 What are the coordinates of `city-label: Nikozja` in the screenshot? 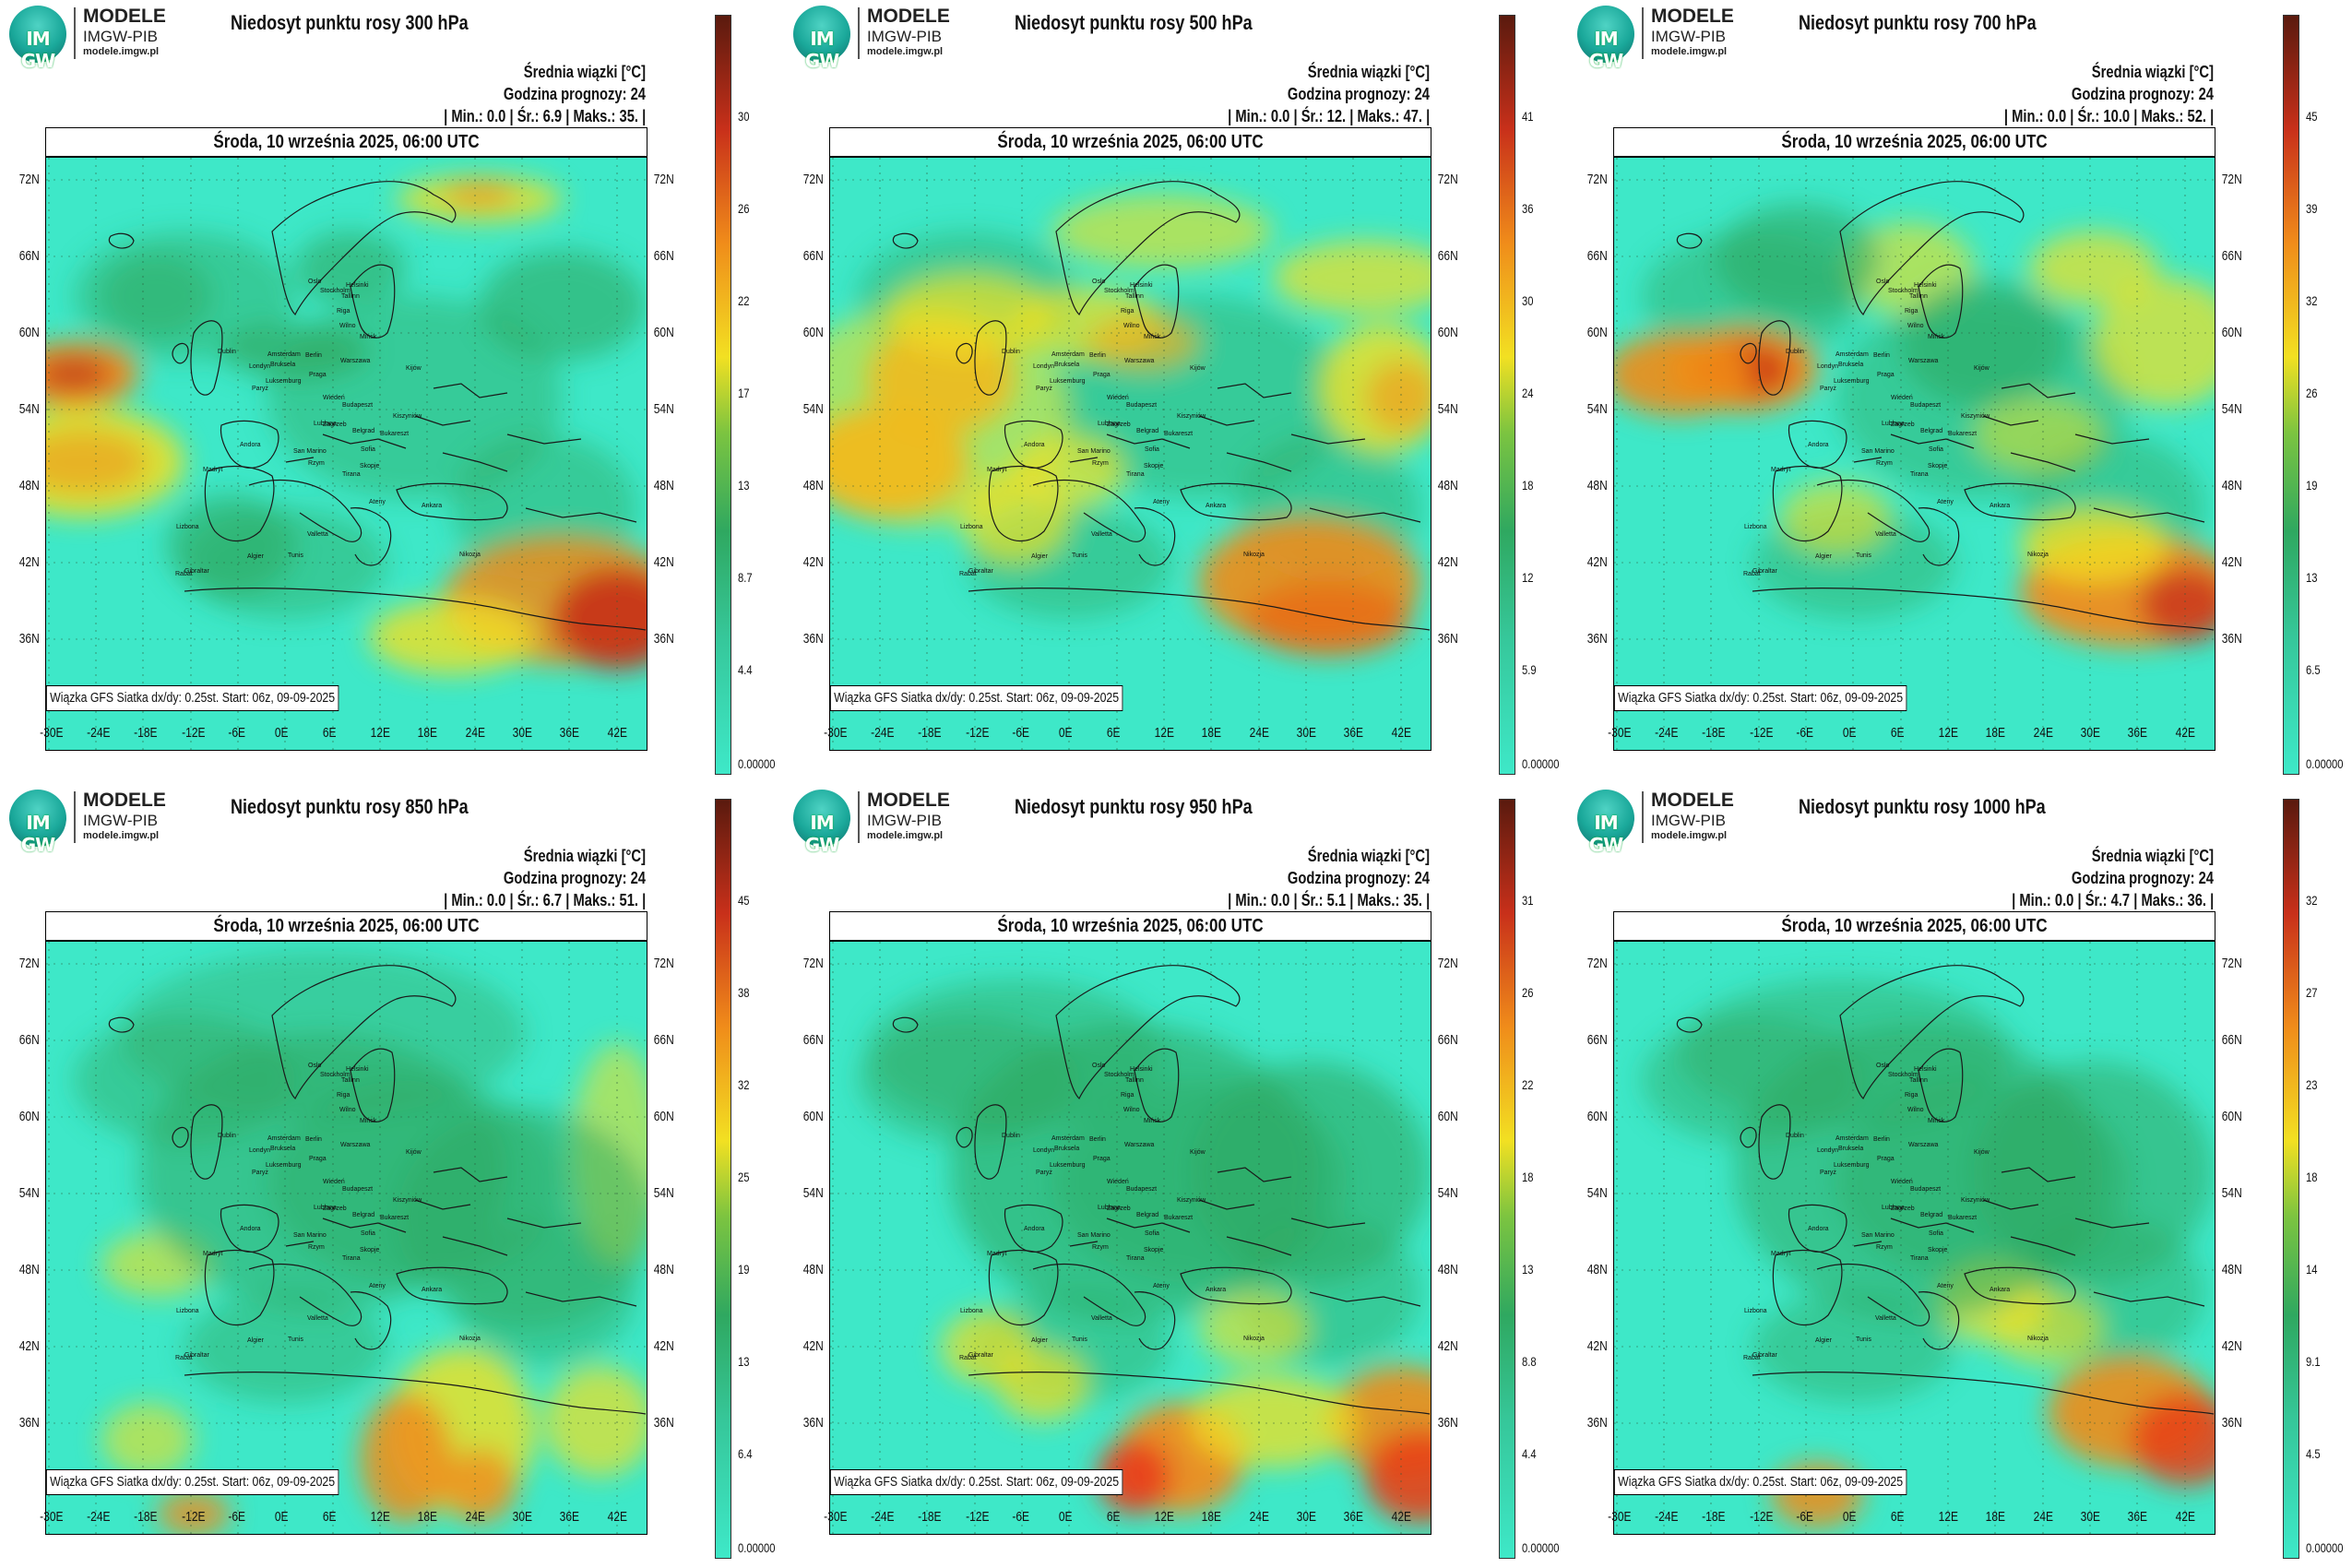 It's located at (470, 1339).